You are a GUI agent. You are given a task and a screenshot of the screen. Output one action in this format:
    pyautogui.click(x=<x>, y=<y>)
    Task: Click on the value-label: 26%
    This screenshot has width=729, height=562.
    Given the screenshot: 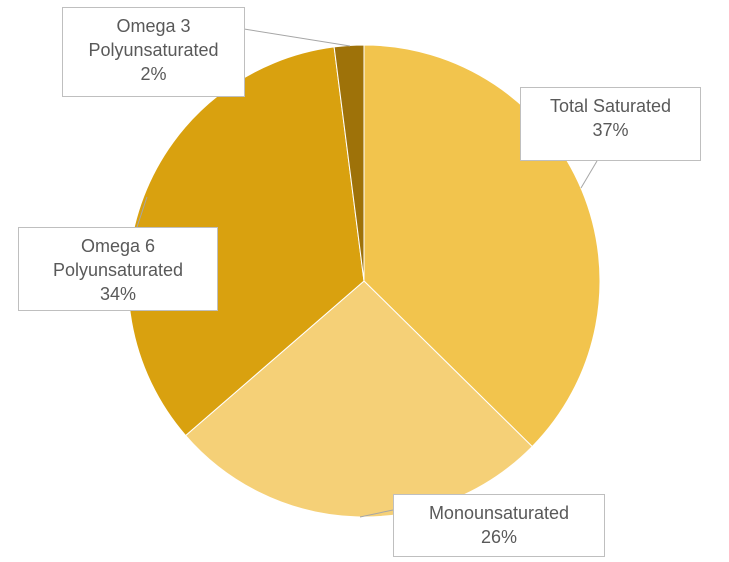 What is the action you would take?
    pyautogui.click(x=499, y=537)
    